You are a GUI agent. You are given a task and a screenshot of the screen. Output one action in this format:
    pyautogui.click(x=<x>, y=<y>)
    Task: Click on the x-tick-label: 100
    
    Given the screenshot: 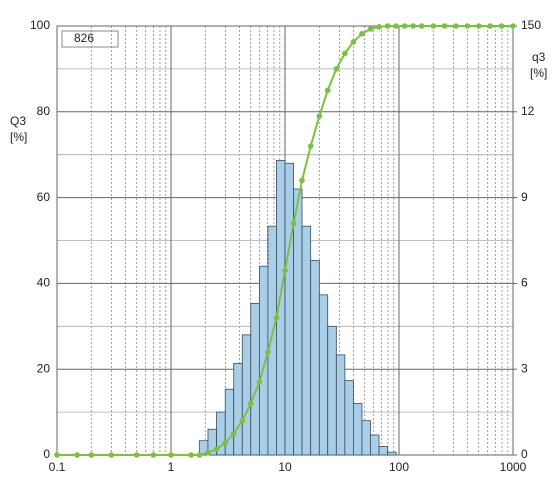 What is the action you would take?
    pyautogui.click(x=399, y=467)
    